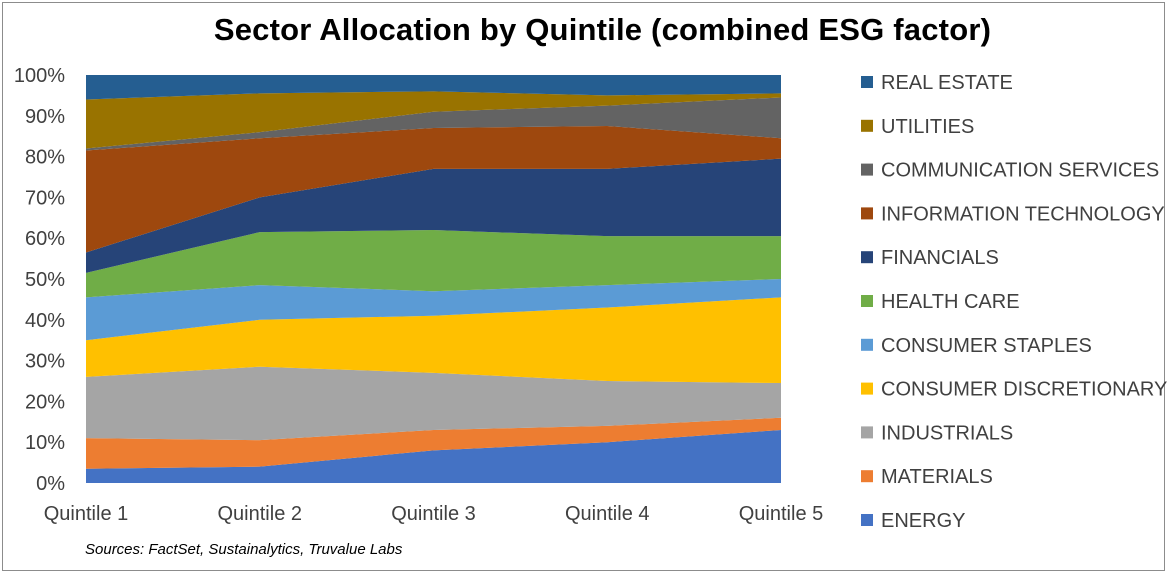 The image size is (1171, 577). I want to click on legend-item-industrials: INDUSTRIALS, so click(937, 433).